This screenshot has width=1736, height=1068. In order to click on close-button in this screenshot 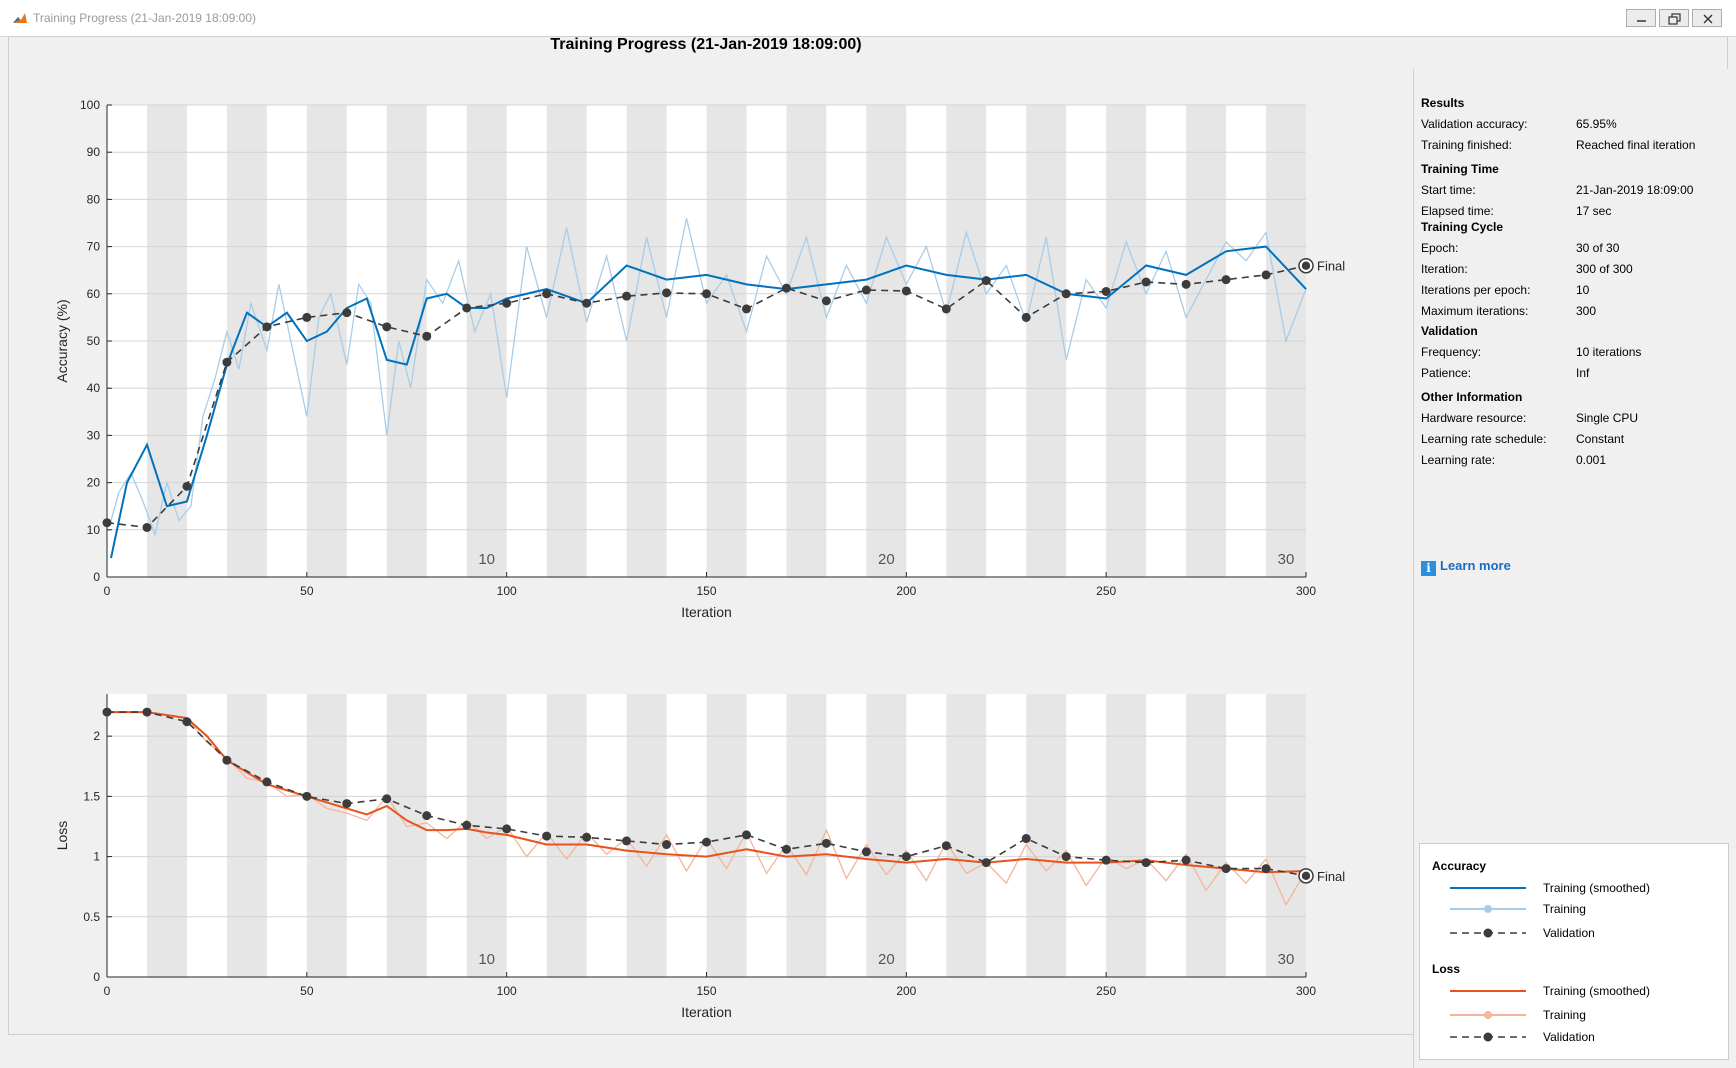, I will do `click(1707, 18)`.